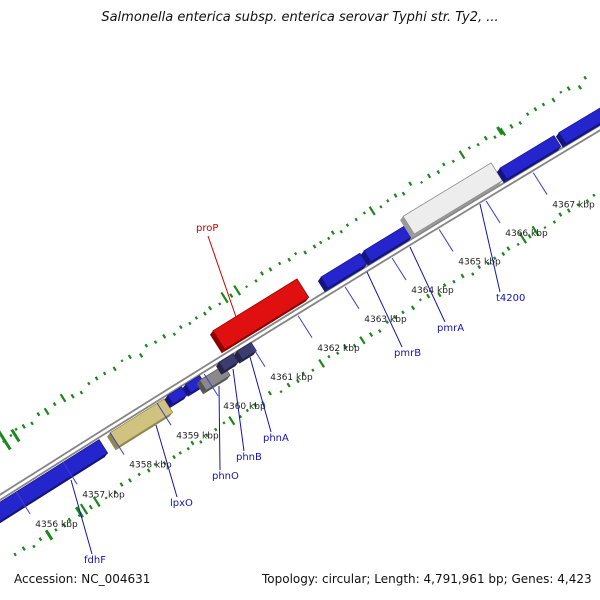  What do you see at coordinates (510, 298) in the screenshot?
I see `gene-label-t4200: t4200` at bounding box center [510, 298].